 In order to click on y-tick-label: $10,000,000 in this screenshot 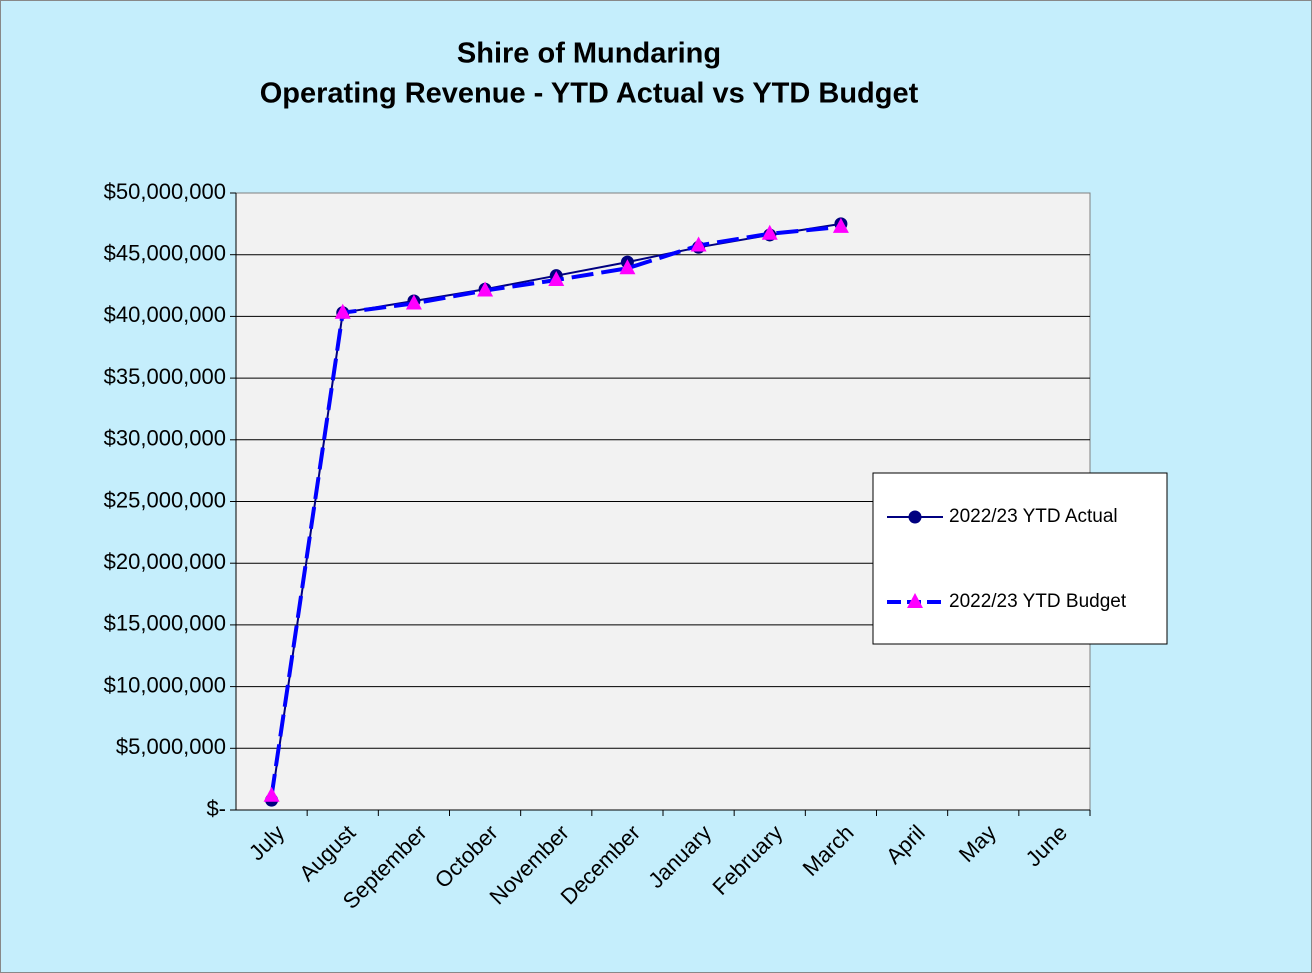, I will do `click(165, 684)`.